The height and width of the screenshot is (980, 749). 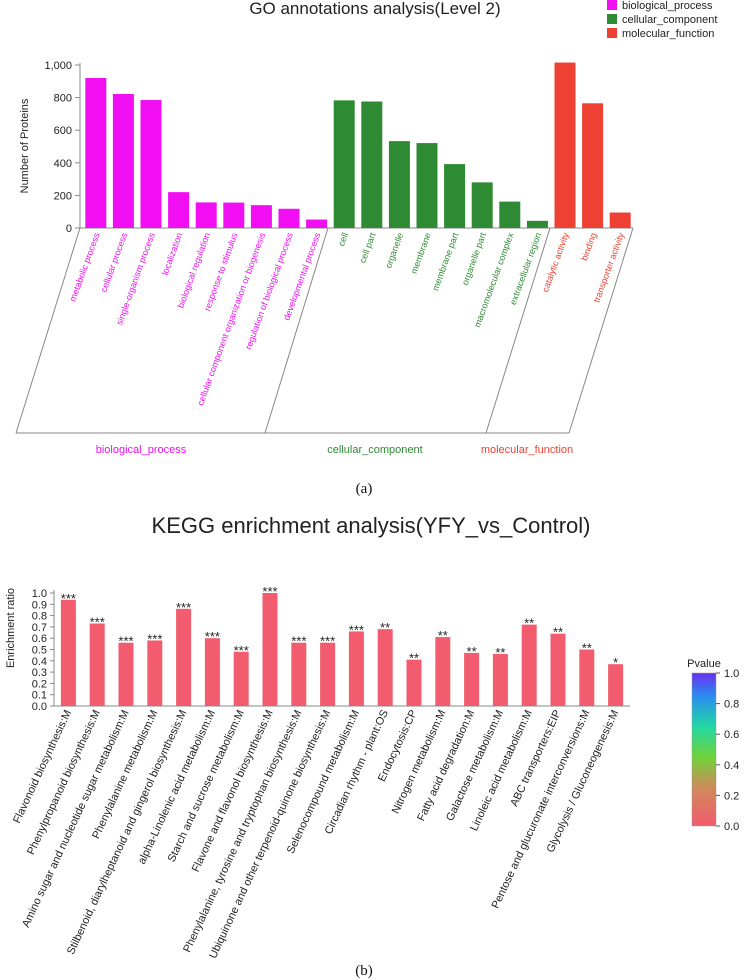 What do you see at coordinates (669, 20) in the screenshot?
I see `legend-label-cellular-component: cellular_component` at bounding box center [669, 20].